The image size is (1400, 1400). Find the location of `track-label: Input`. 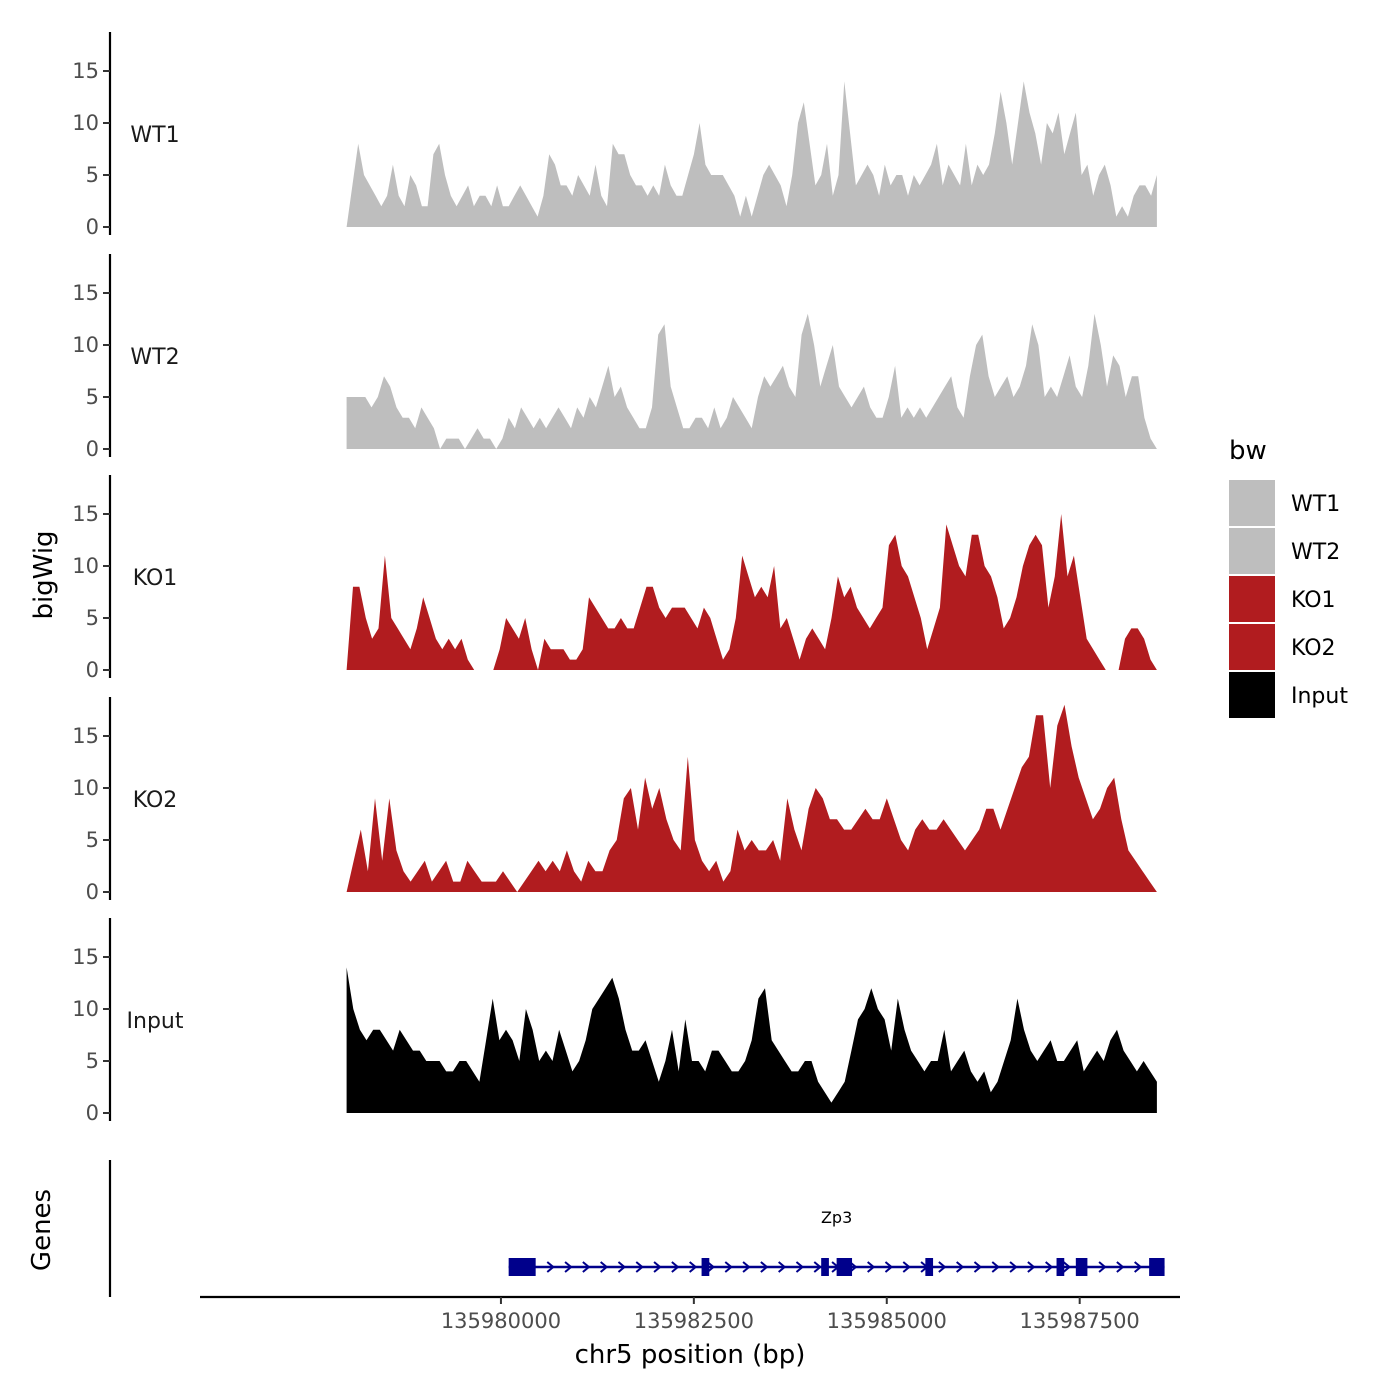

track-label: Input is located at coordinates (155, 1021).